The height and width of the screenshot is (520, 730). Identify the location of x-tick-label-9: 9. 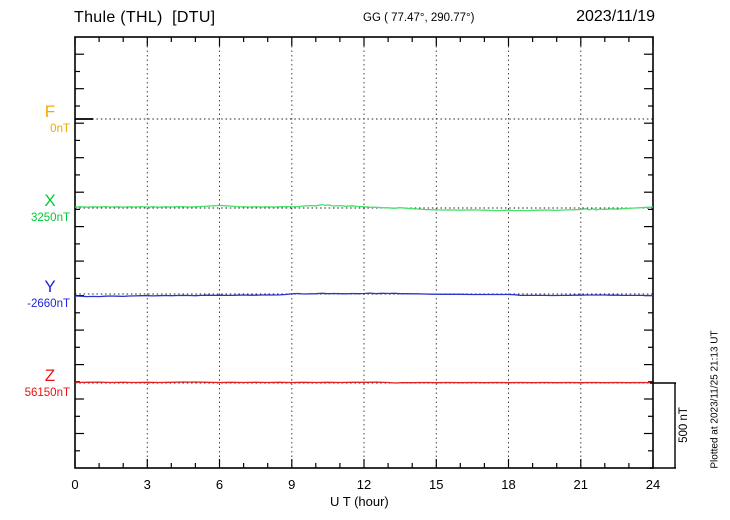
(292, 484).